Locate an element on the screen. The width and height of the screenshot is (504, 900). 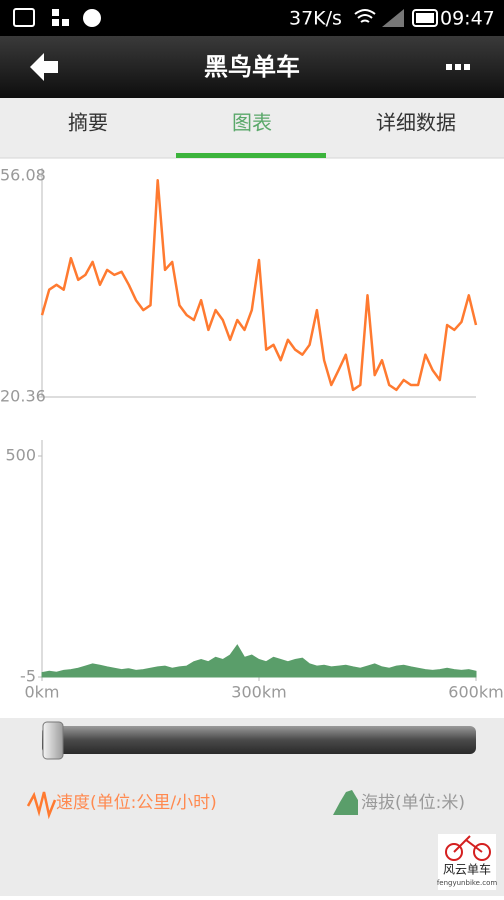
tab: 摘要 is located at coordinates (88, 123).